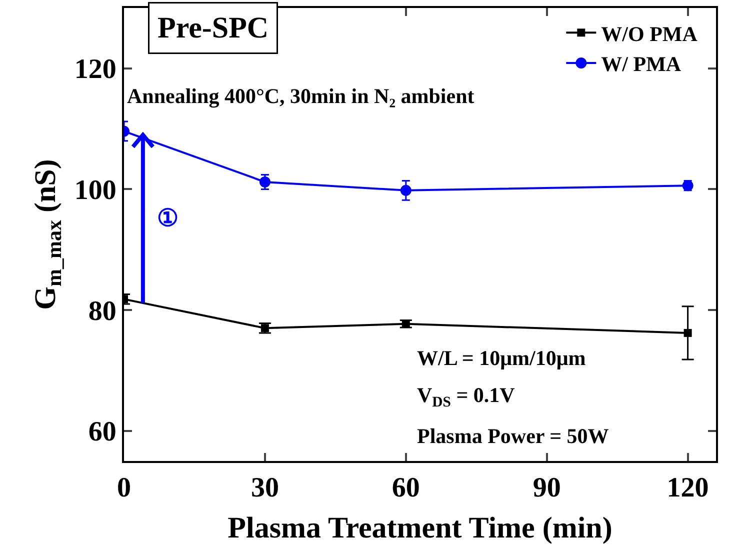 Image resolution: width=731 pixels, height=559 pixels. Describe the element at coordinates (466, 396) in the screenshot. I see `annotation: V$_{DS}$ = 0.1V` at that location.